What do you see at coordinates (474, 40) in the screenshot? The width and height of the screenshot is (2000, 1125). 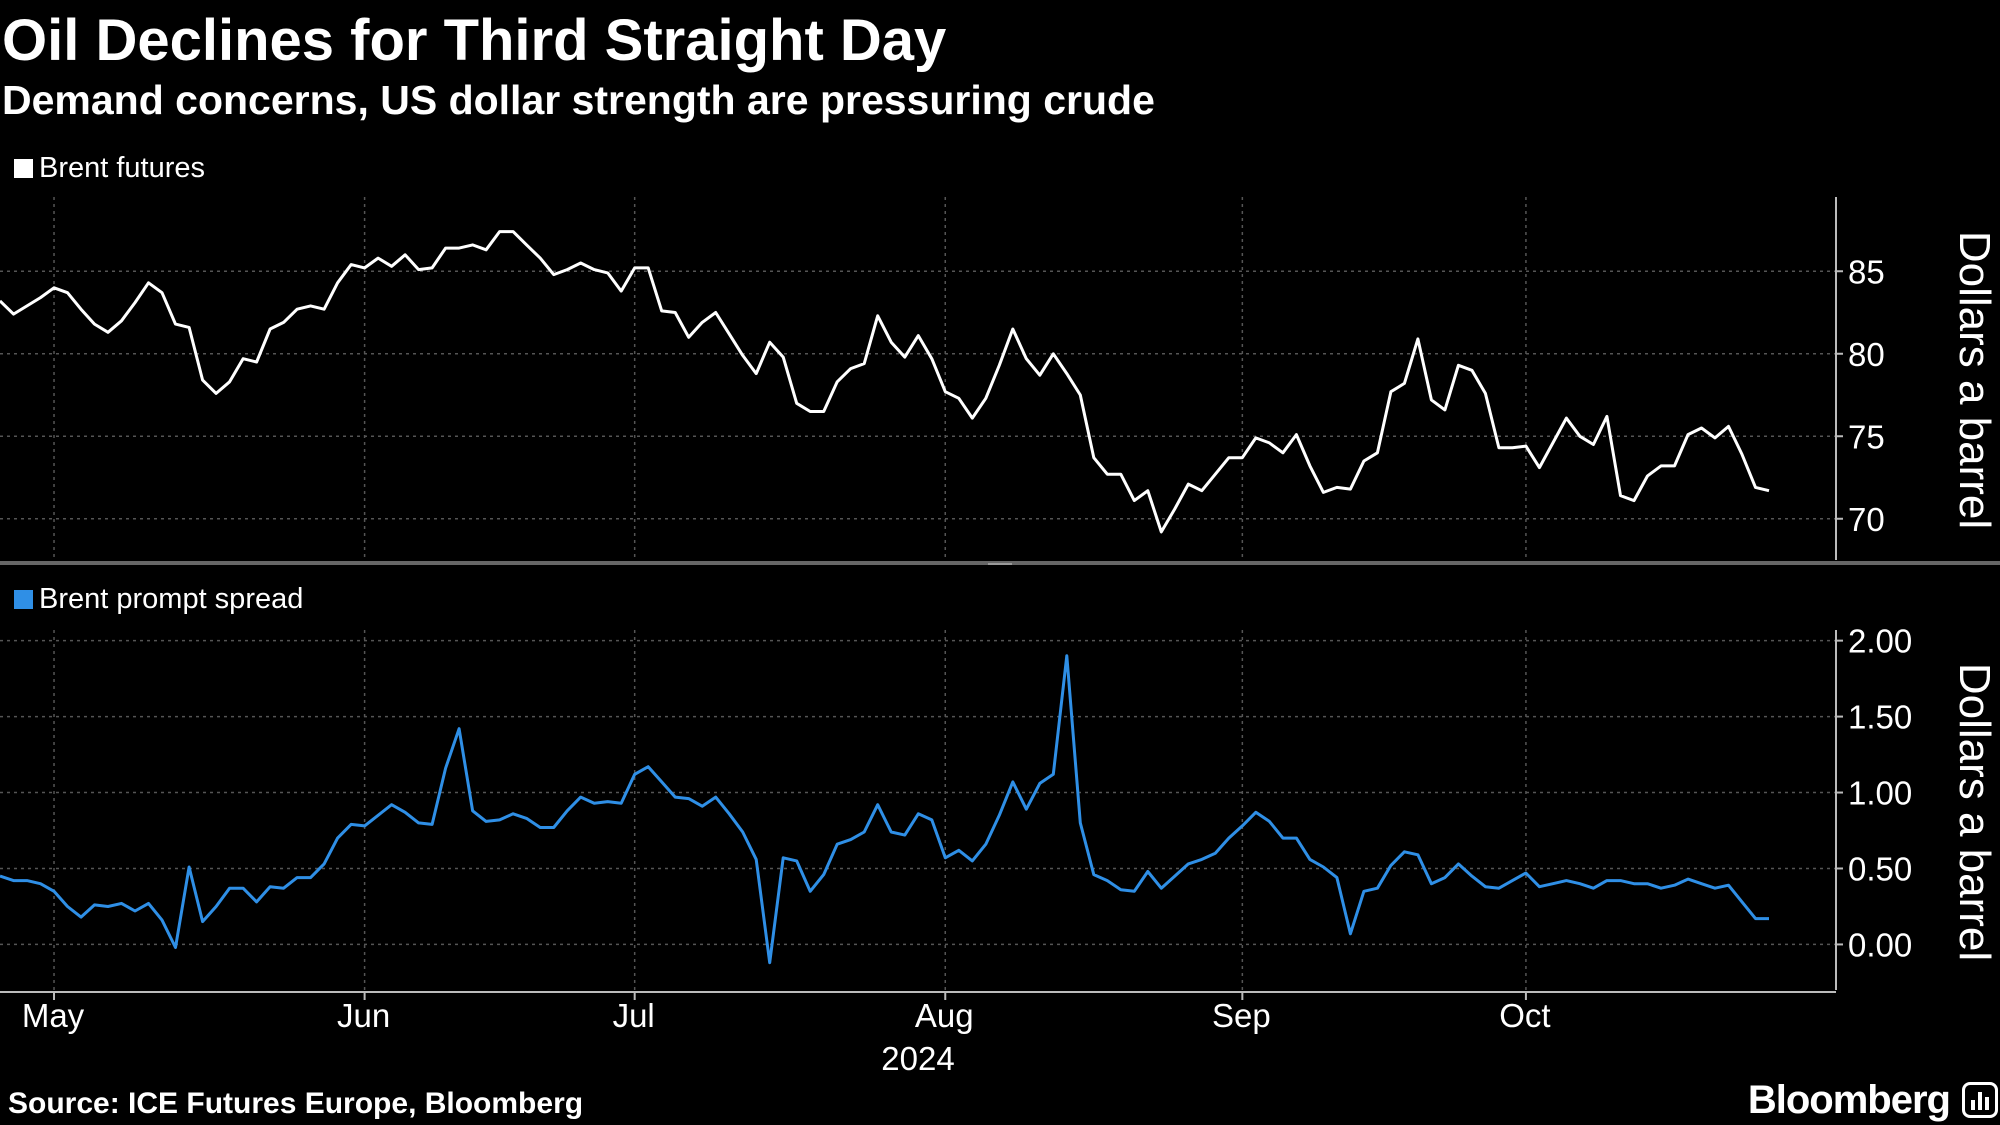 I see `chart-title: Oil Declines for Third Straight Day` at bounding box center [474, 40].